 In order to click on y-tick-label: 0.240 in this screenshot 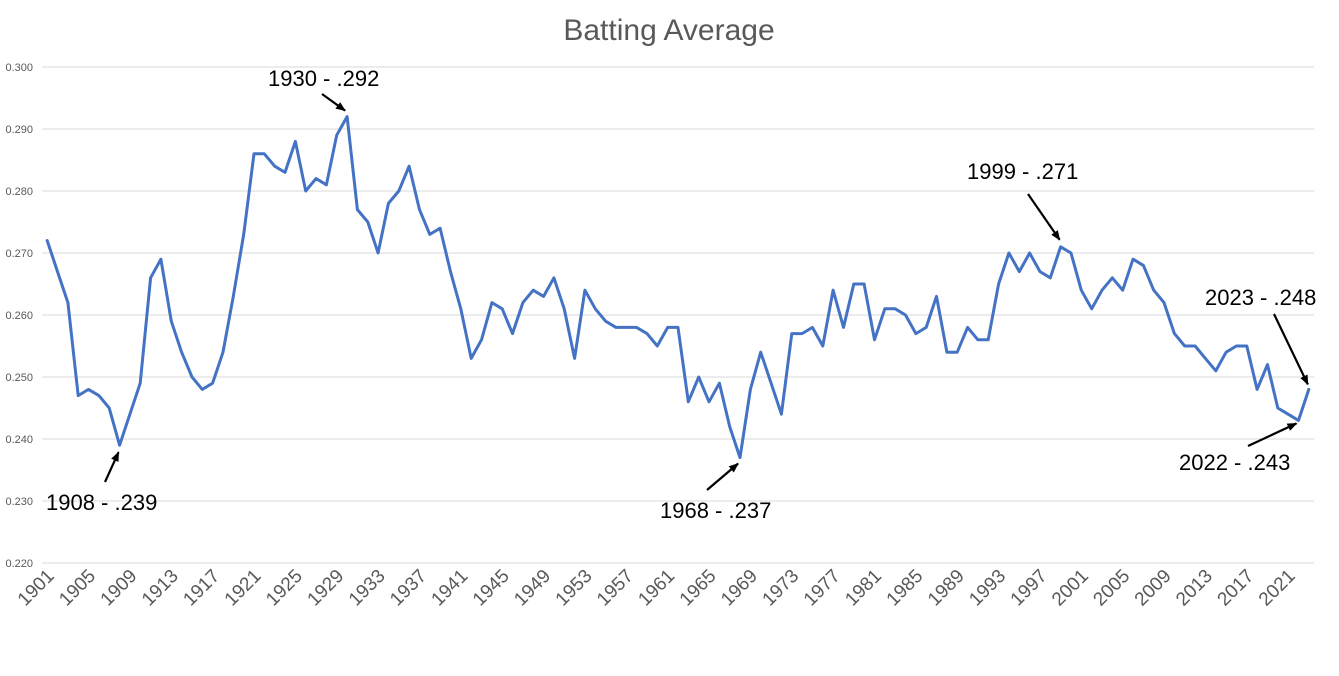, I will do `click(19, 440)`.